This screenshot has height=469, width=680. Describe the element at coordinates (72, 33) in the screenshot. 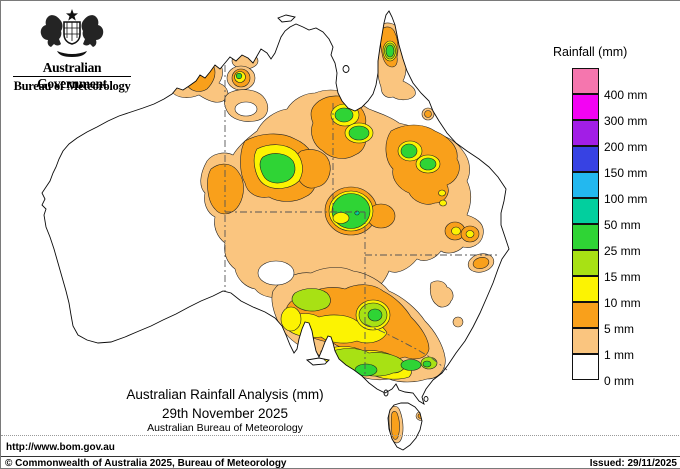

I see `coat-of-arms-icon` at that location.